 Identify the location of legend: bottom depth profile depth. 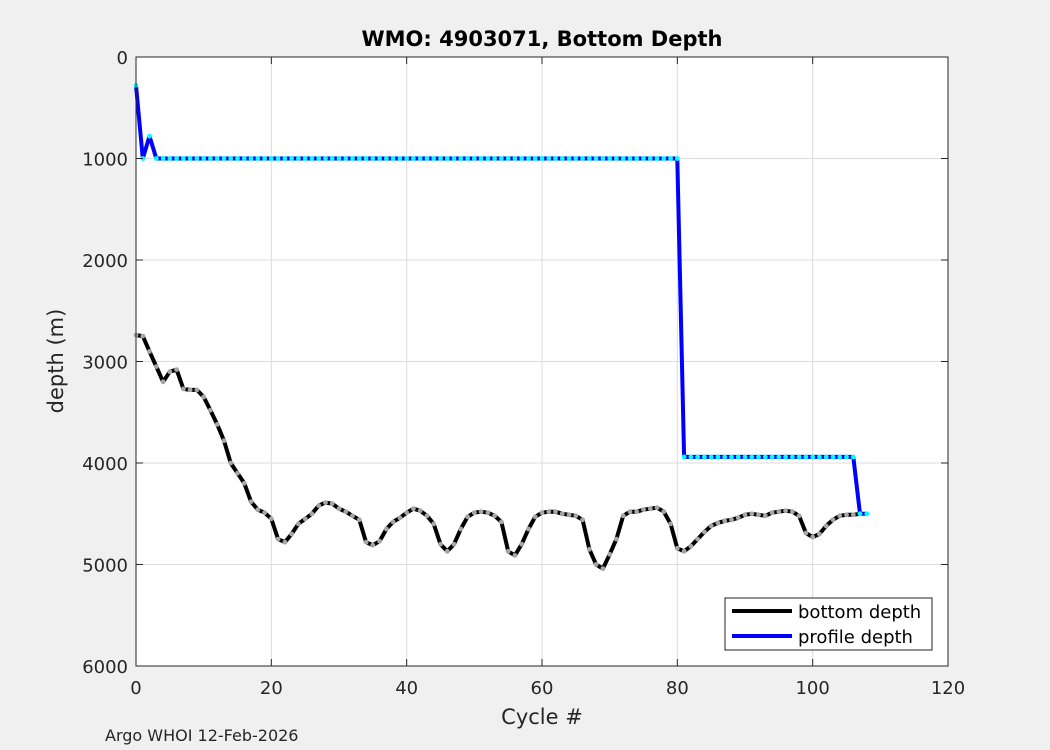
(828, 624).